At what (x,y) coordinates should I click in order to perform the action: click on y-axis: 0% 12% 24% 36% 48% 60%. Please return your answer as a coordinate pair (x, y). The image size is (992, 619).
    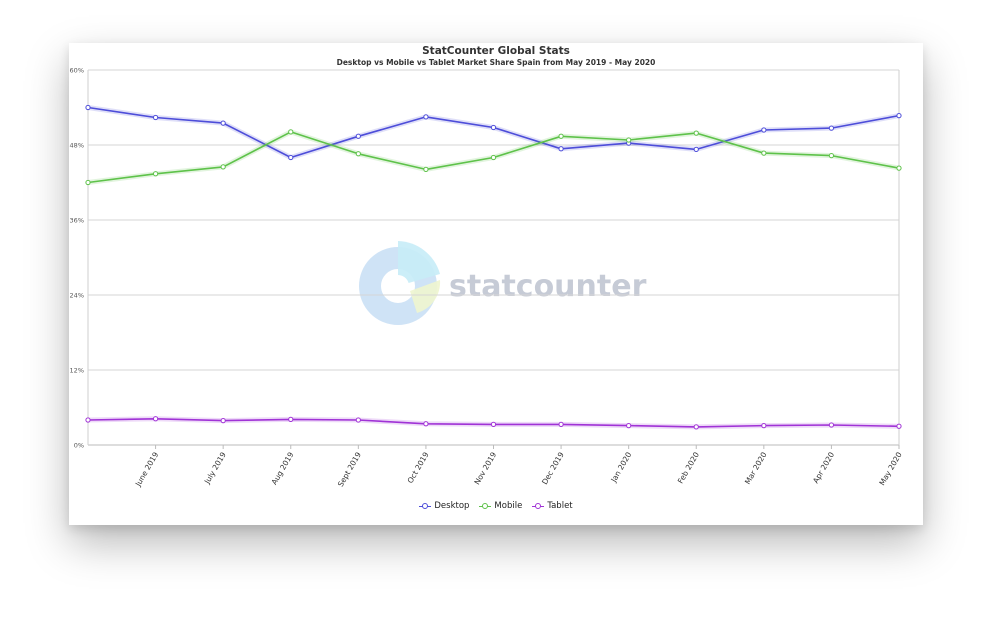
    Looking at the image, I should click on (77, 257).